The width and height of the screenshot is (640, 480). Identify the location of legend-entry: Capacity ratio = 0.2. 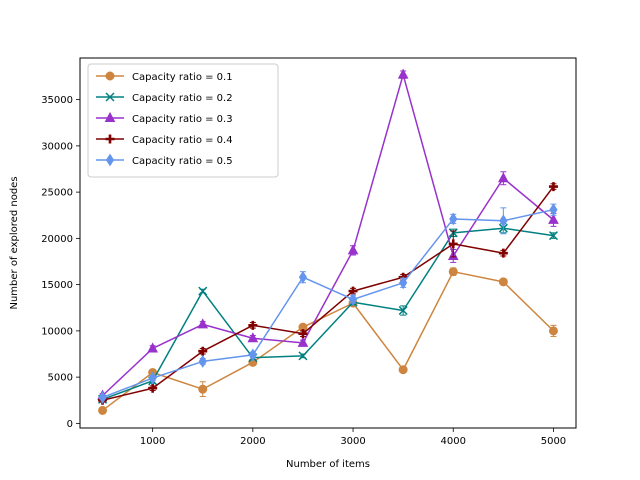
(164, 98).